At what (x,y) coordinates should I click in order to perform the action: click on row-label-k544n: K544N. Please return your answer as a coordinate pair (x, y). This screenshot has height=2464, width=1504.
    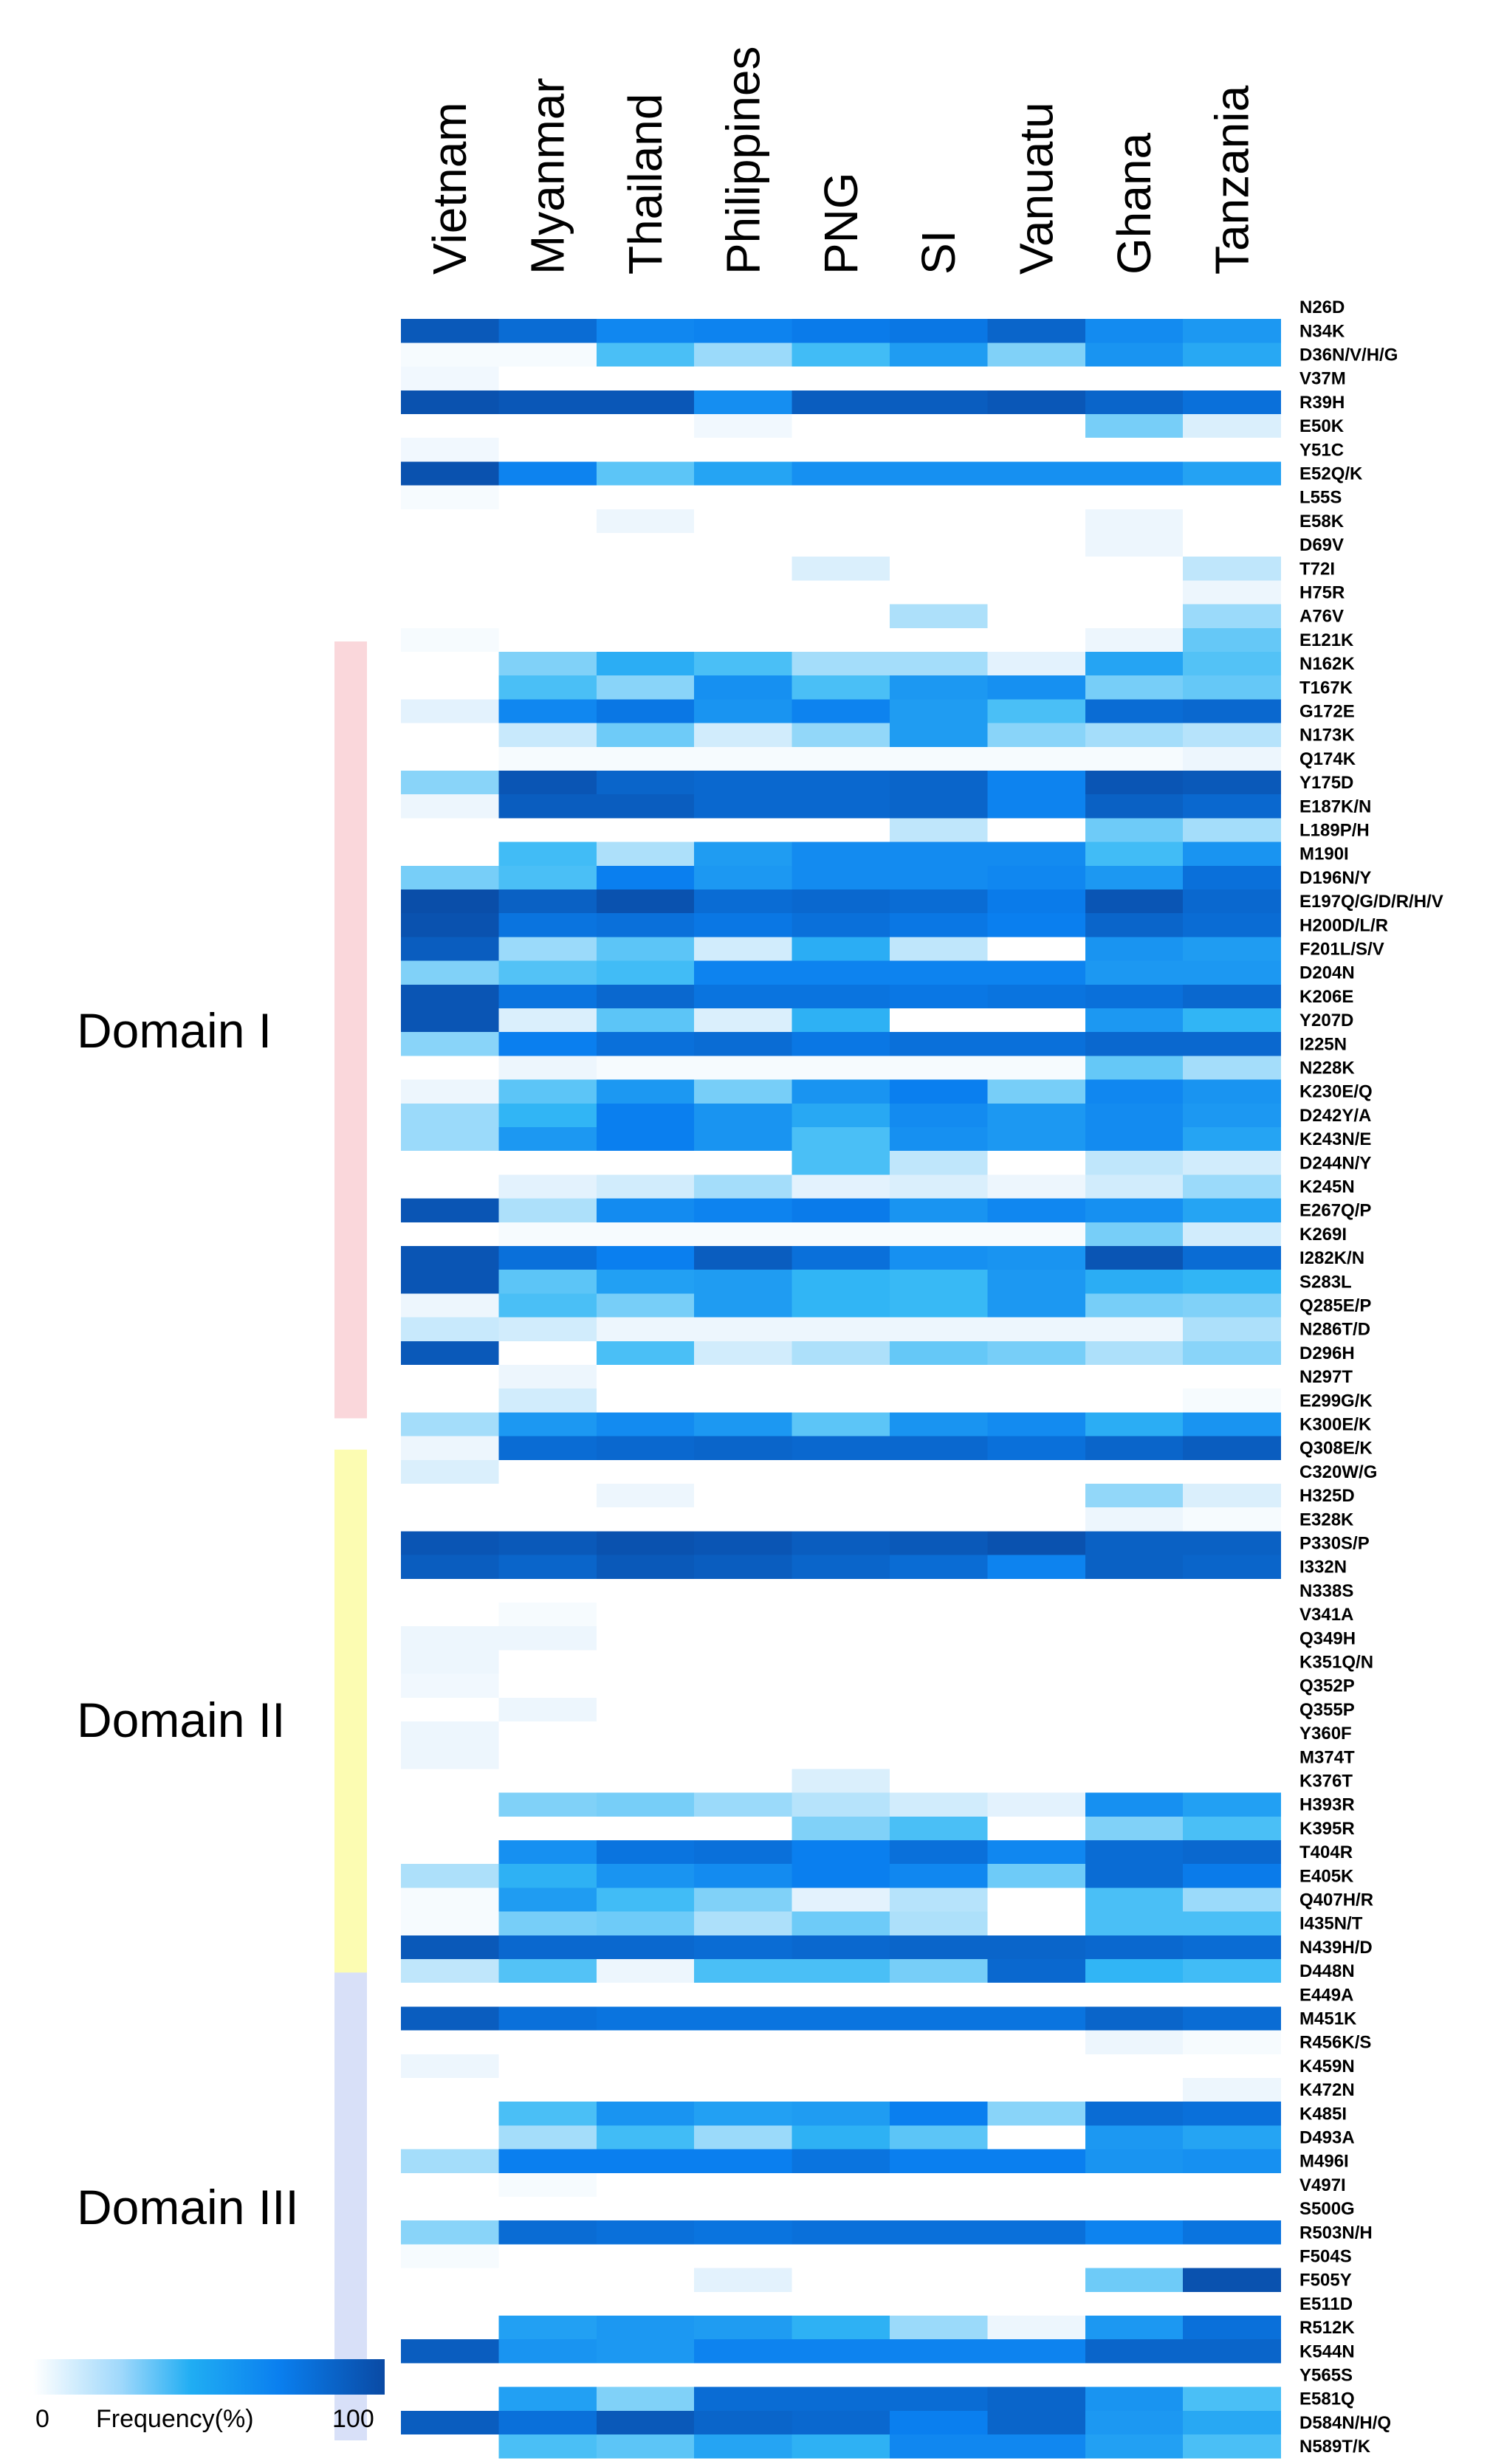
    Looking at the image, I should click on (1327, 2351).